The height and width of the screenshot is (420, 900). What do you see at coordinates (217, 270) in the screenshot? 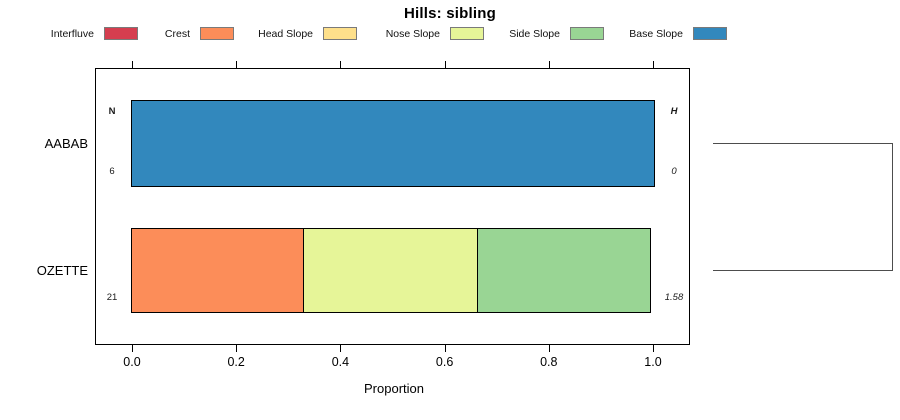
I see `bar-segment-crest` at bounding box center [217, 270].